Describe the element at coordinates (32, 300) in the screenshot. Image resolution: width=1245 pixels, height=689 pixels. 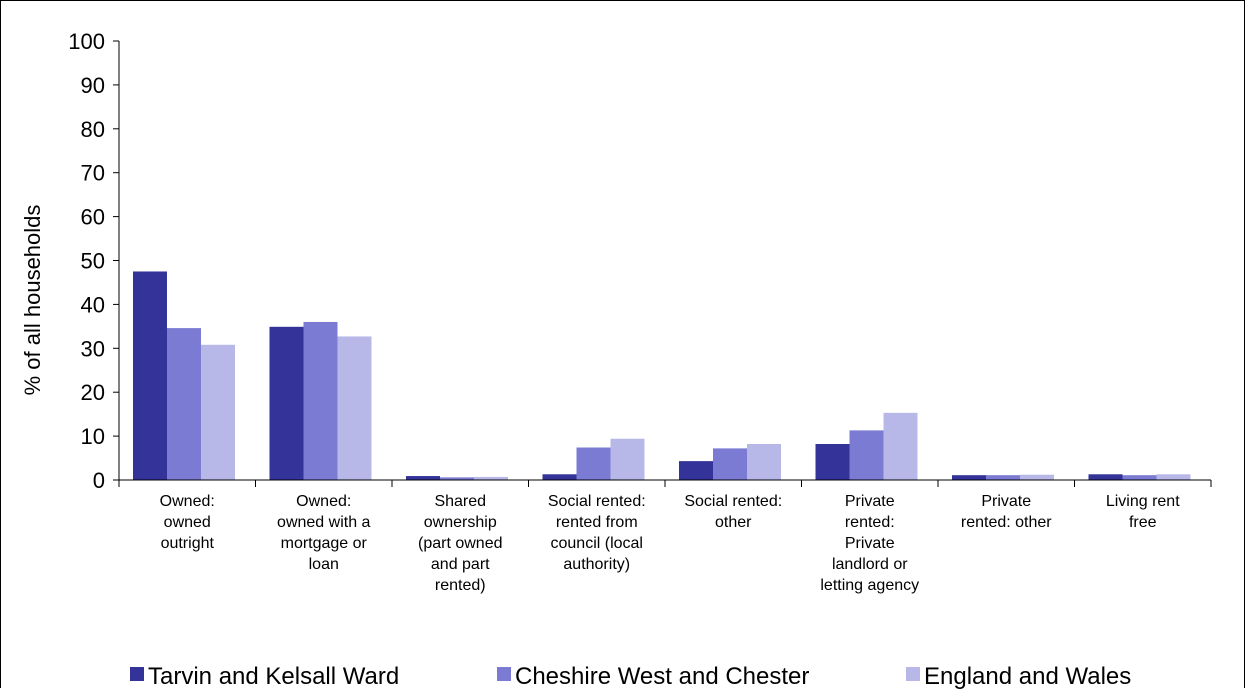
I see `y-axis-label: % of all households` at that location.